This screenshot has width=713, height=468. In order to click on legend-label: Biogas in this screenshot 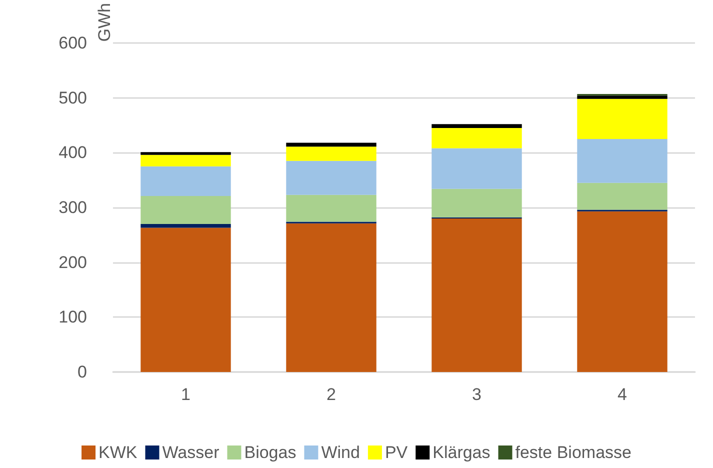, I will do `click(270, 452)`.